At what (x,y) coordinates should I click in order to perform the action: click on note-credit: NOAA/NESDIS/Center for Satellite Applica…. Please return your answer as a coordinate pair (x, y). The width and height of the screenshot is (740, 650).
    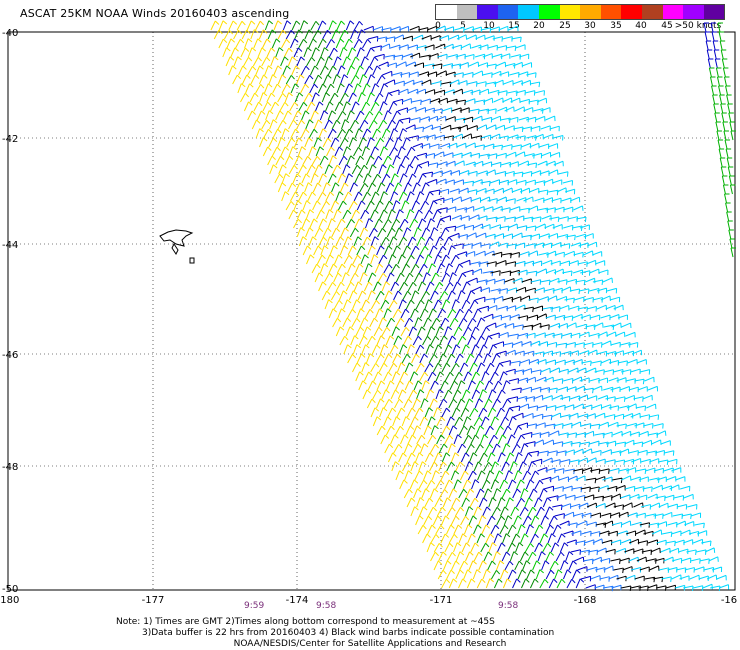
    Looking at the image, I should click on (370, 644).